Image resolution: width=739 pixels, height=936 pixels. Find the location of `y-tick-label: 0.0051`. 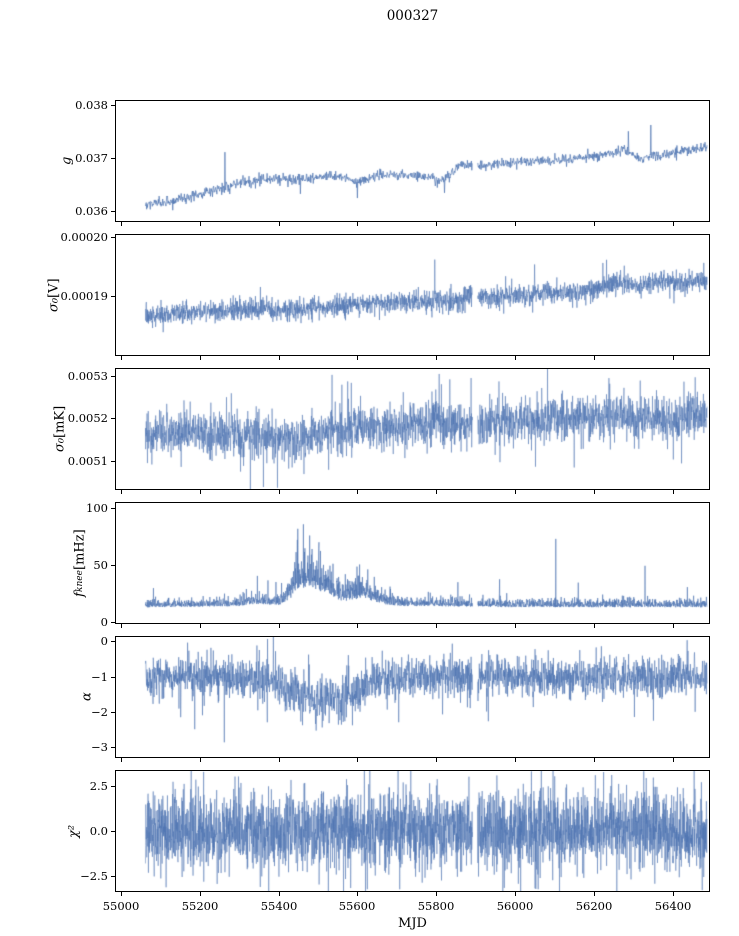

y-tick-label: 0.0051 is located at coordinates (87, 461).